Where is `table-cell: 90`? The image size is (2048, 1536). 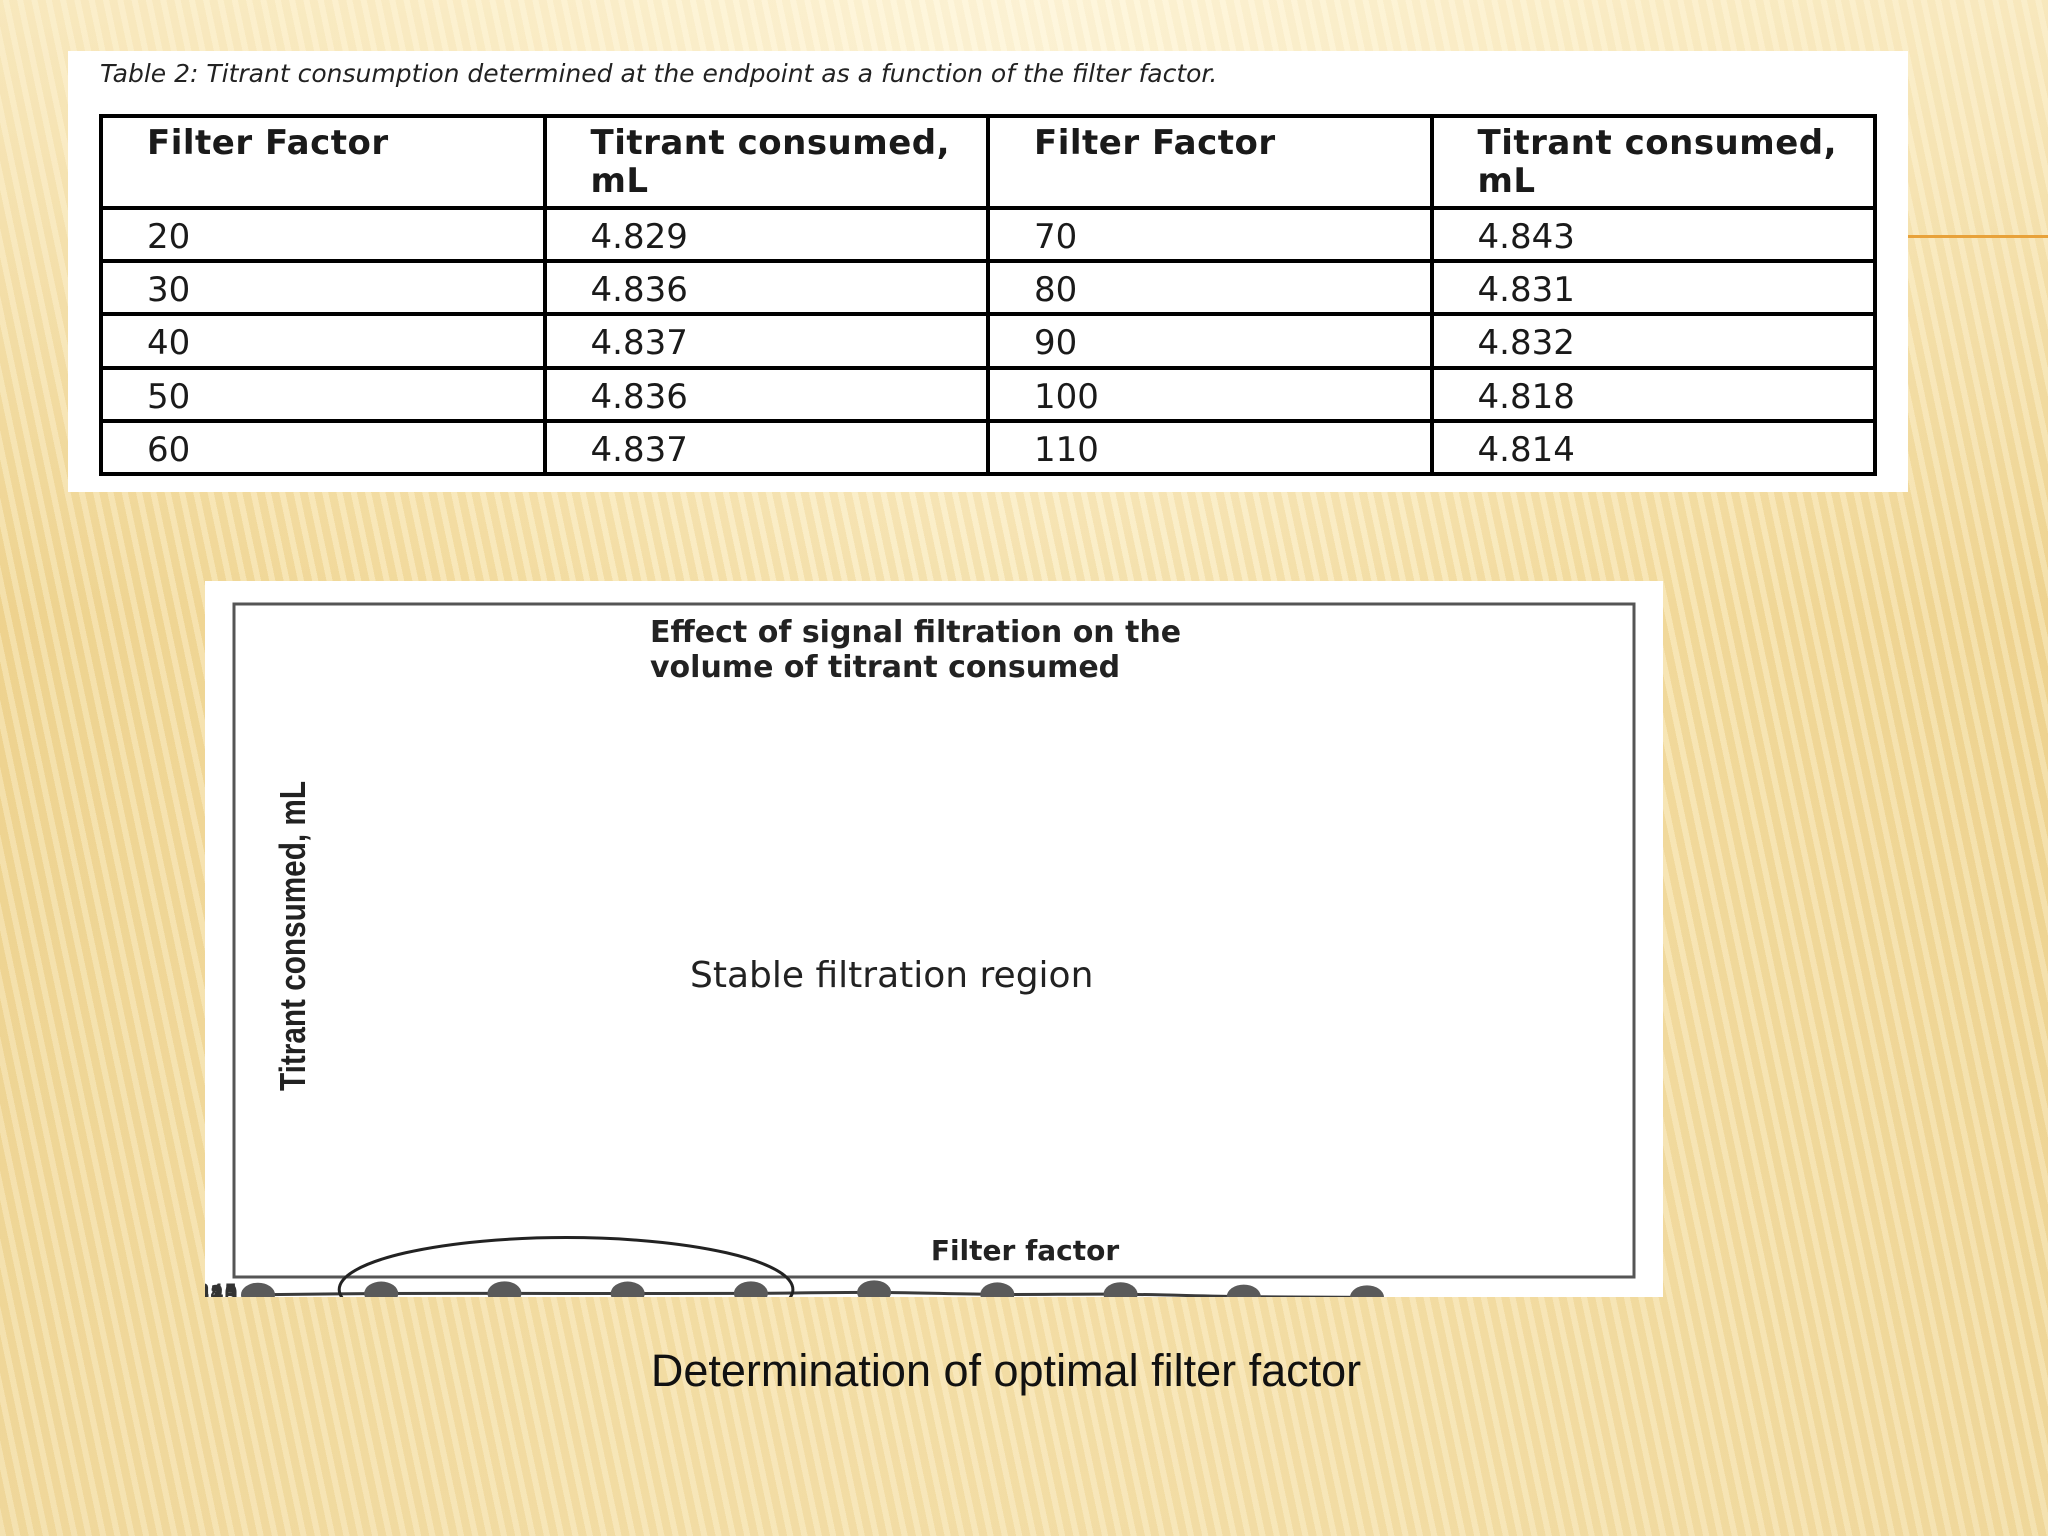
table-cell: 90 is located at coordinates (1210, 341).